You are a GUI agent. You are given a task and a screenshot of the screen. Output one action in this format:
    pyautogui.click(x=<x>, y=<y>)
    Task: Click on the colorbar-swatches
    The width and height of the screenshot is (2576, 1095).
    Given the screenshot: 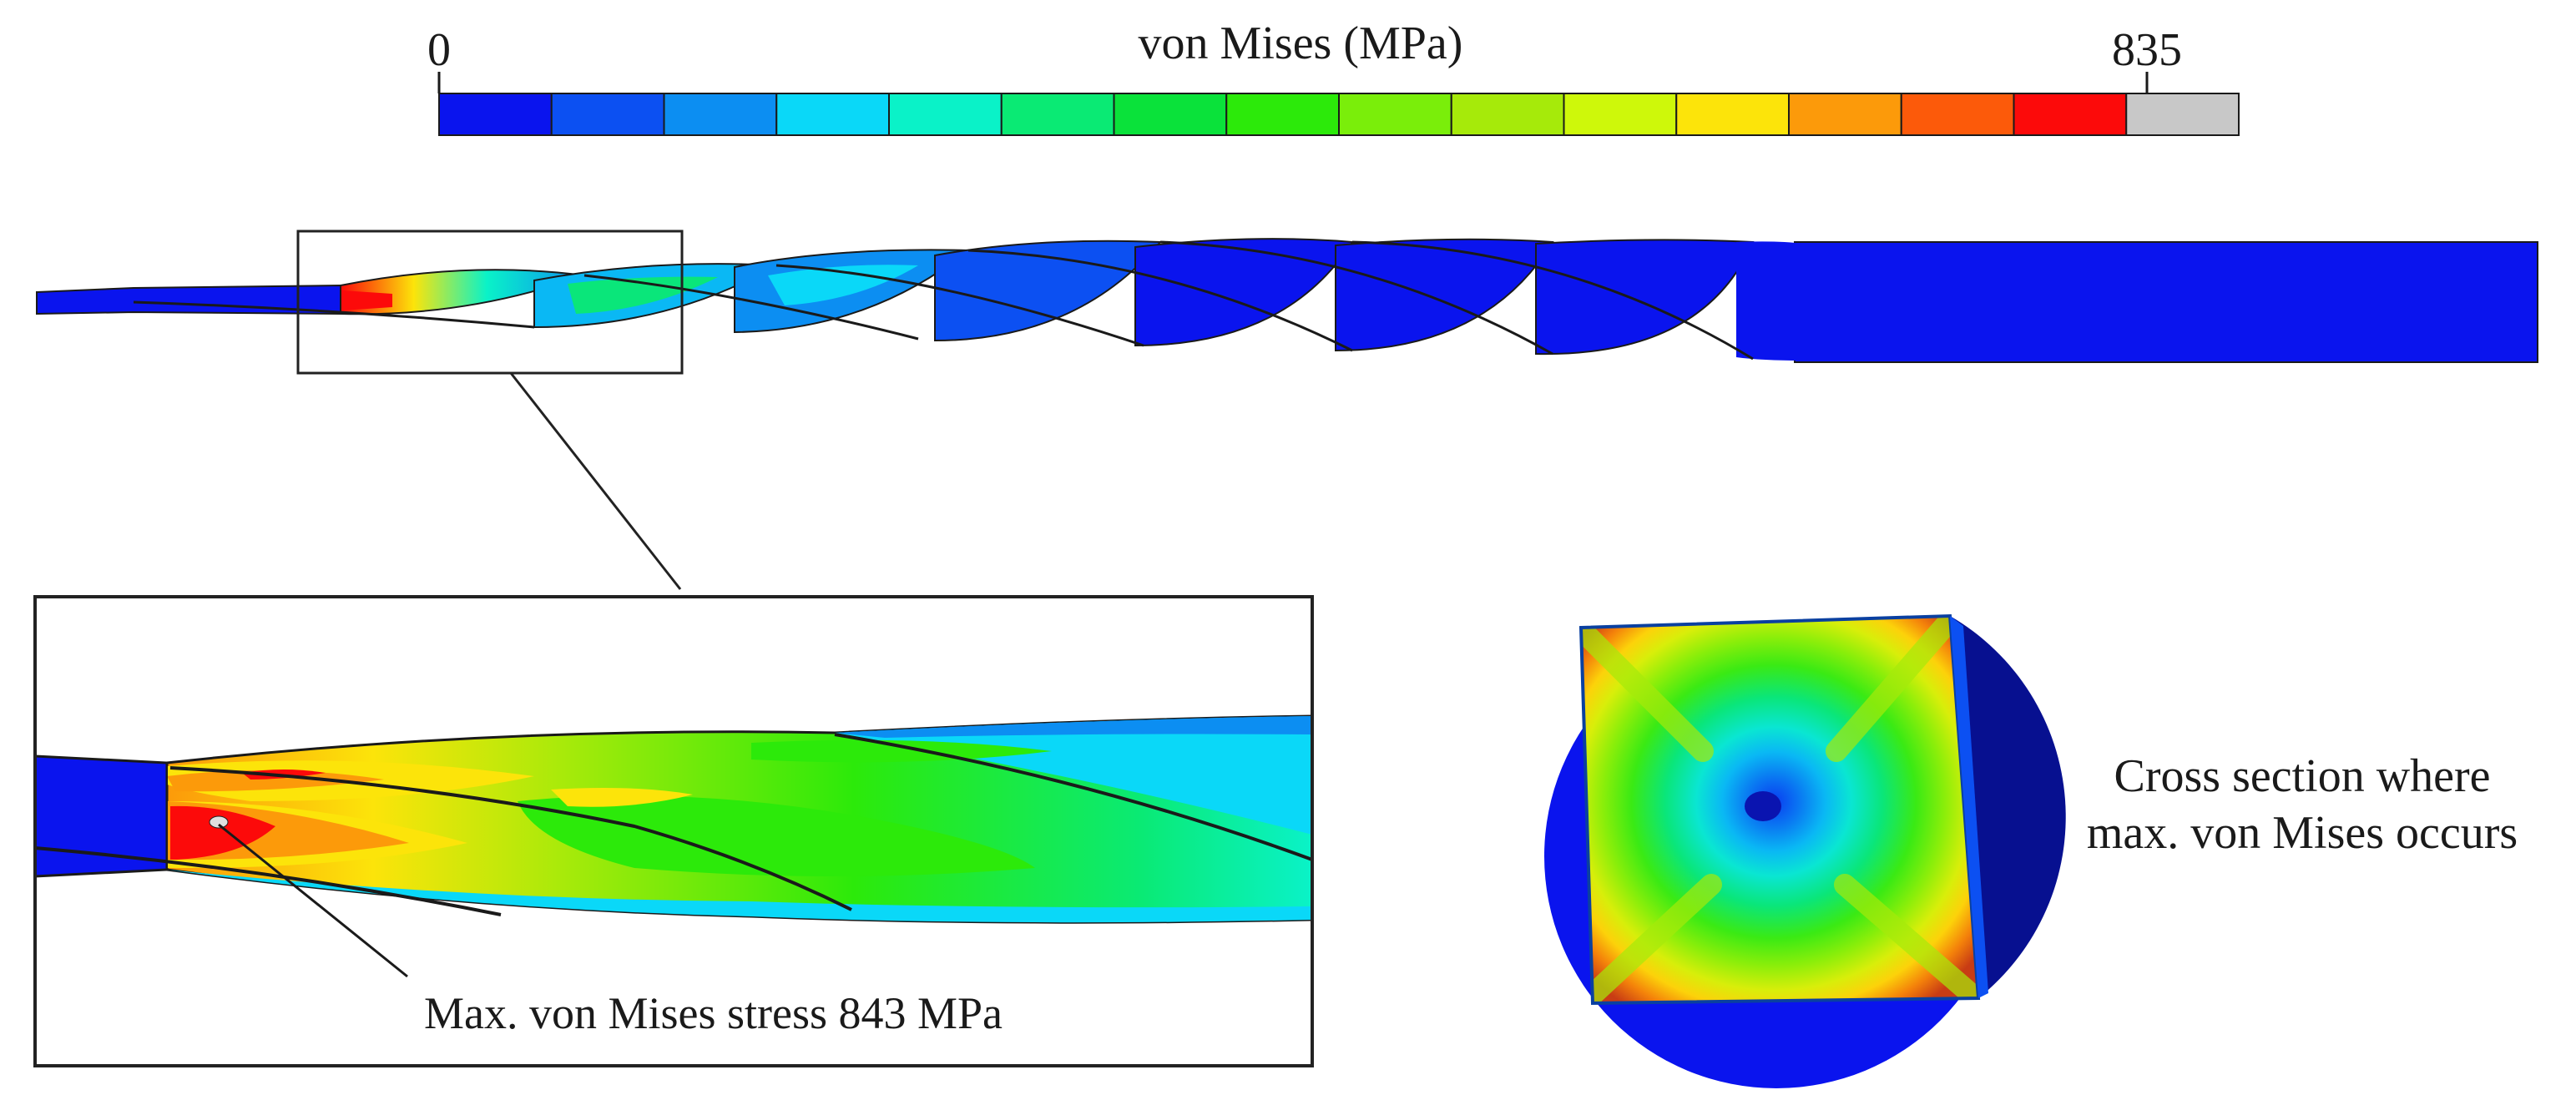 What is the action you would take?
    pyautogui.click(x=1339, y=114)
    